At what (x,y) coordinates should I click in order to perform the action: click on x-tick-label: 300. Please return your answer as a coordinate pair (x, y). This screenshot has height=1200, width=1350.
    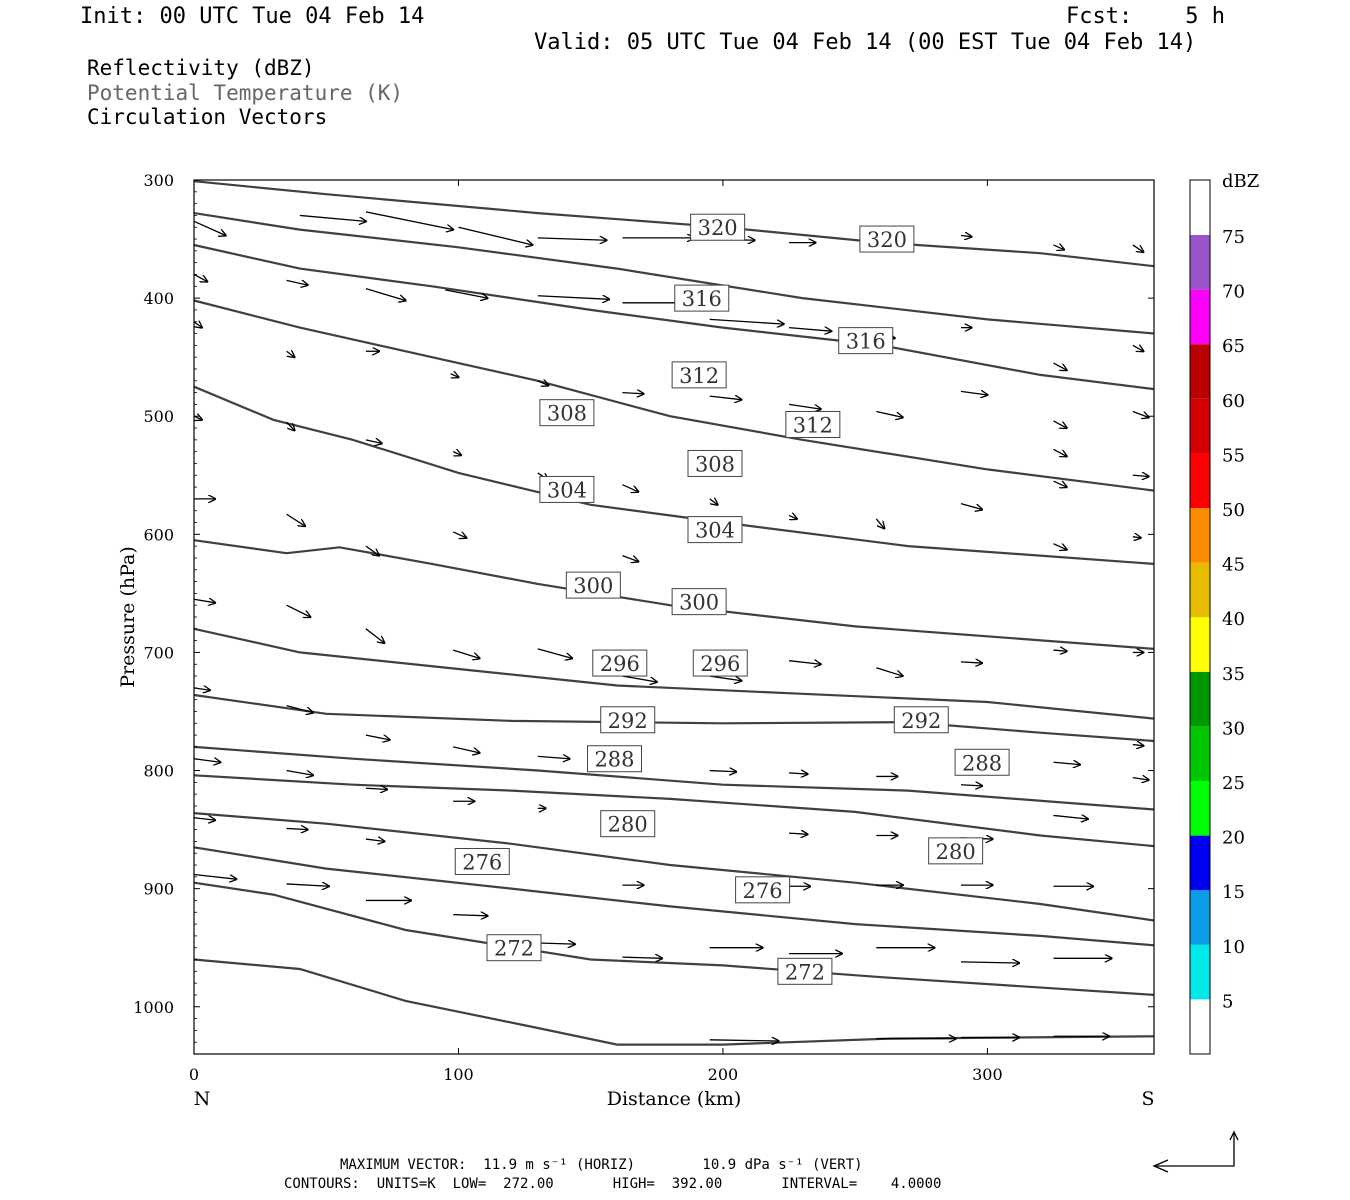
    Looking at the image, I should click on (987, 1074).